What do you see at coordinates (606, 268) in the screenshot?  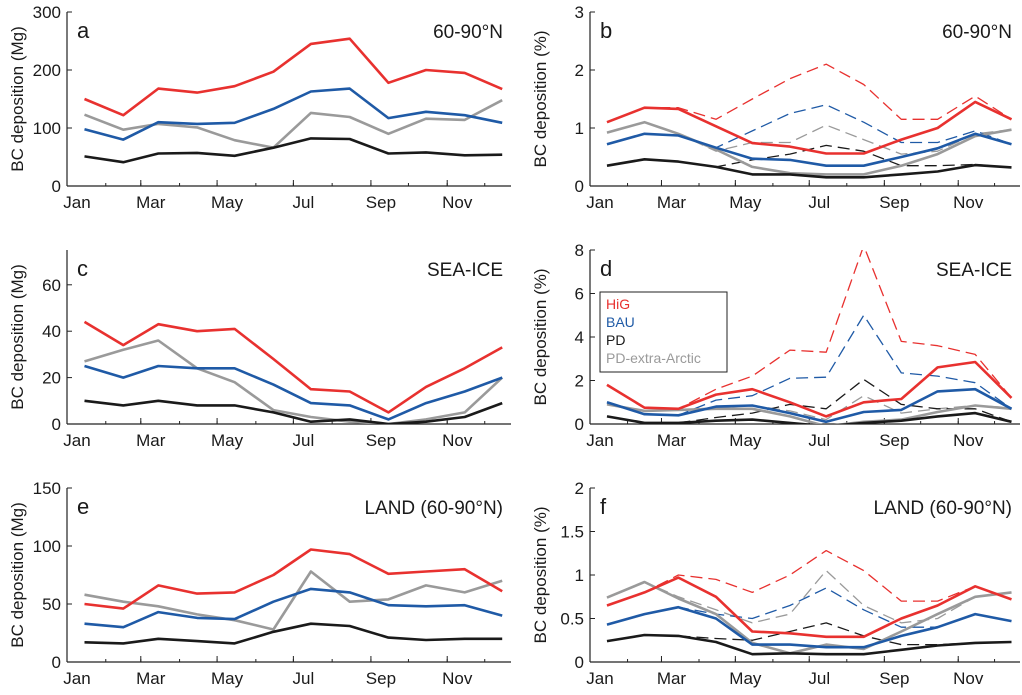 I see `panel-letter: d` at bounding box center [606, 268].